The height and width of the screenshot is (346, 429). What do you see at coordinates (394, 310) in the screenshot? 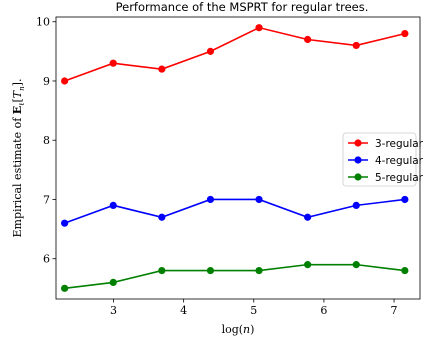
I see `x-tick-label: 7` at bounding box center [394, 310].